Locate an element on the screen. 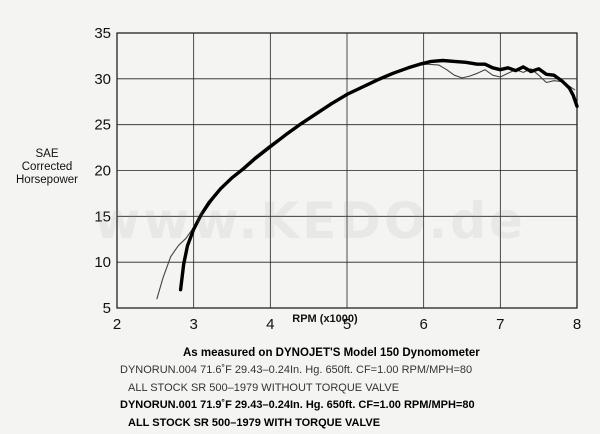  y-axis-label-line: SAE is located at coordinates (46, 154).